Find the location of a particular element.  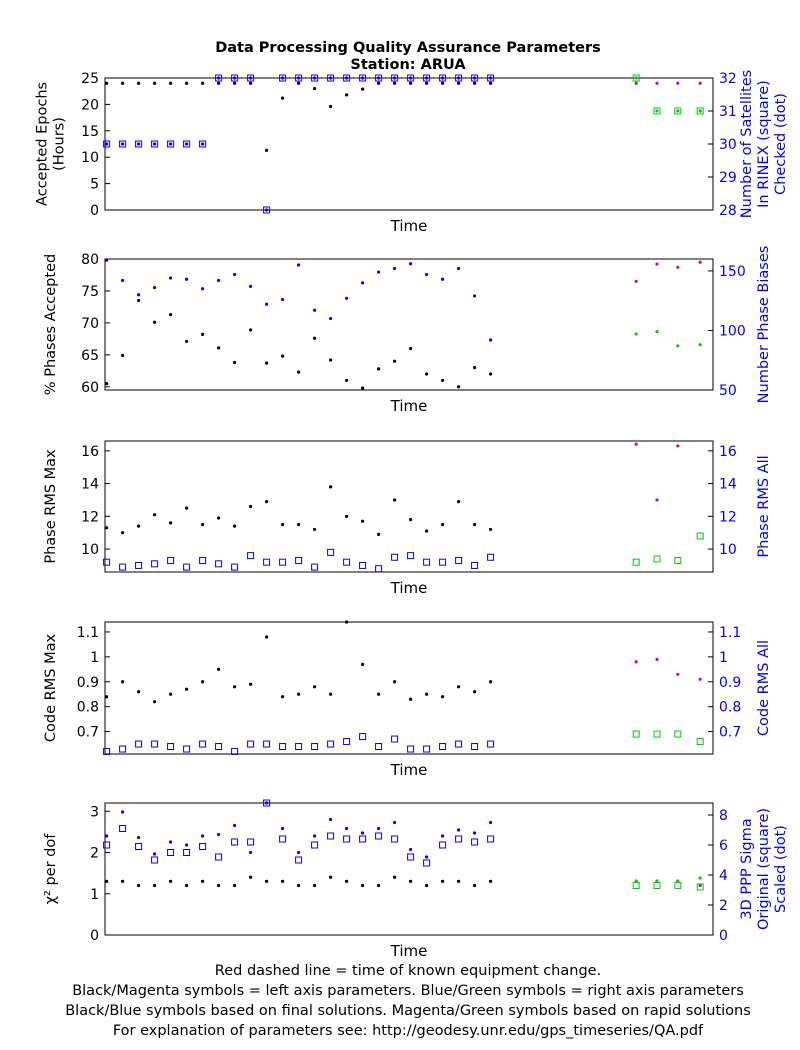

right-tick-label: 16 is located at coordinates (728, 452).